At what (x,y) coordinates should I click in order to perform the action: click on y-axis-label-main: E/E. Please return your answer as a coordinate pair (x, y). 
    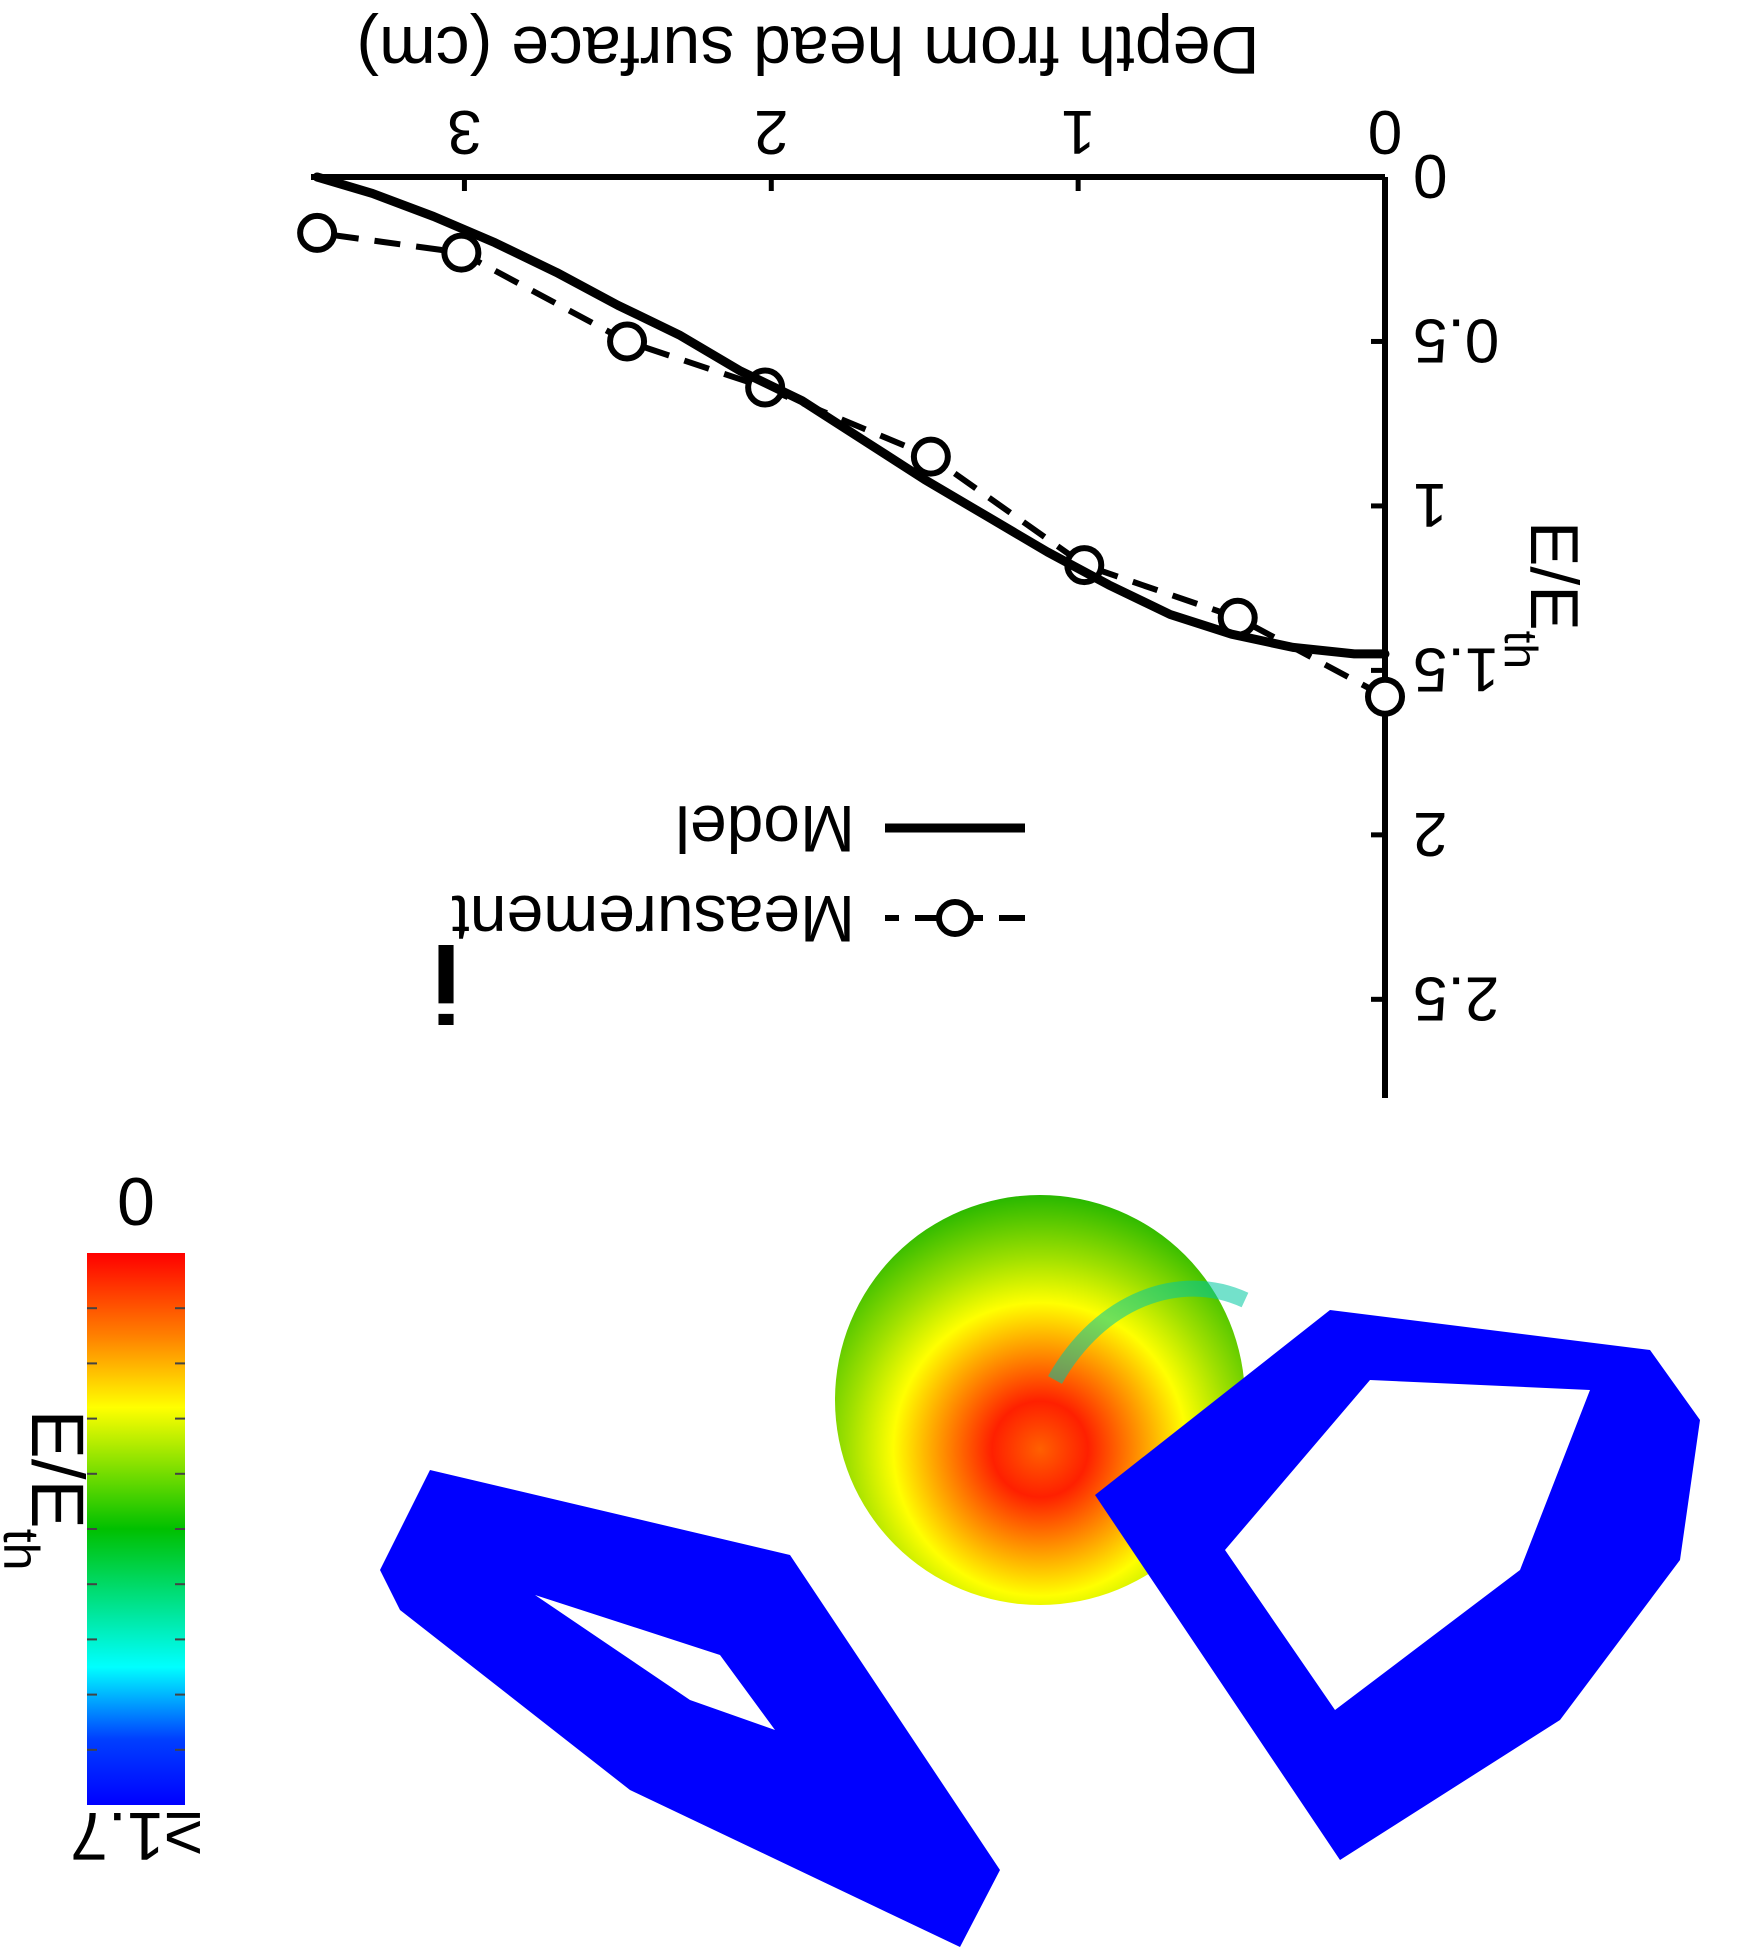
    Looking at the image, I should click on (1554, 576).